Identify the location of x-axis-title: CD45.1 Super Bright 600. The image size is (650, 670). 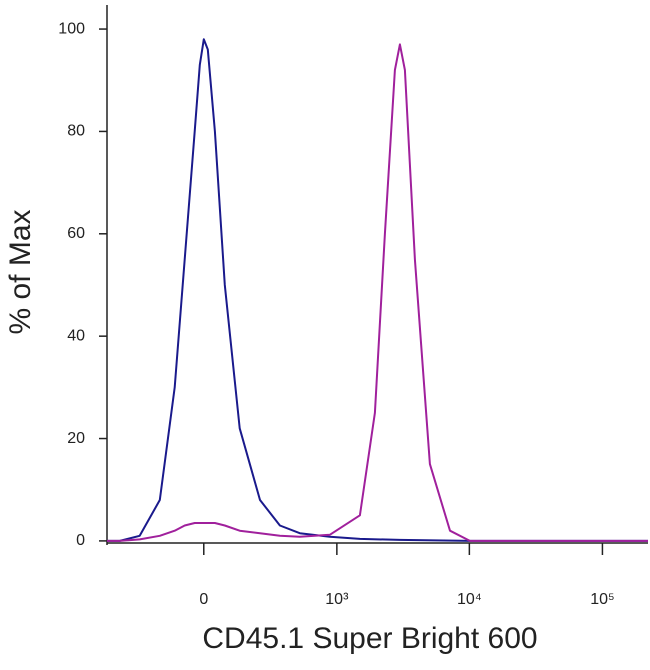
(369, 638).